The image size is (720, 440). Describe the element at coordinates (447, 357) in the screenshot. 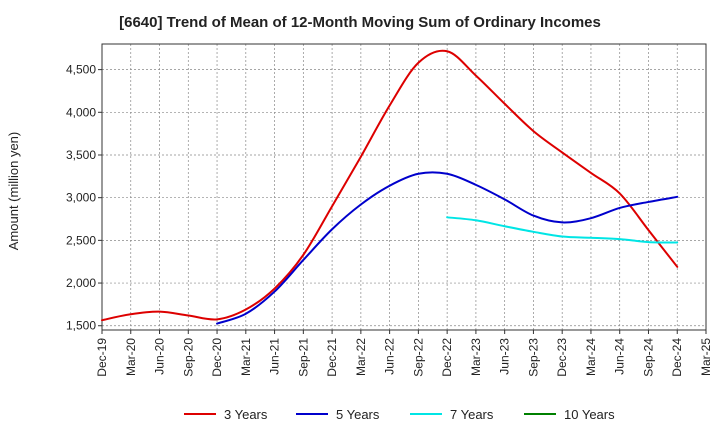

I see `x-tick-label: Dec-22` at that location.